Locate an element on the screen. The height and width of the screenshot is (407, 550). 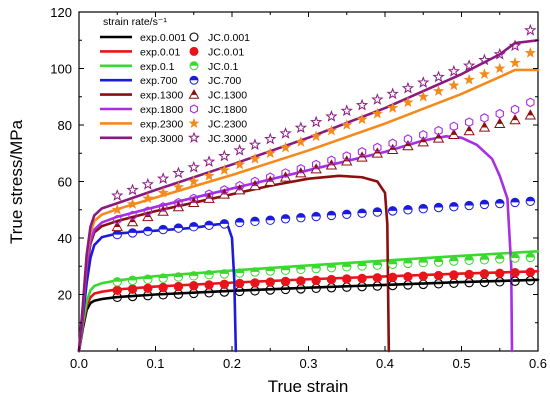
legend-label-exp-2300: exp.2300 is located at coordinates (161, 124).